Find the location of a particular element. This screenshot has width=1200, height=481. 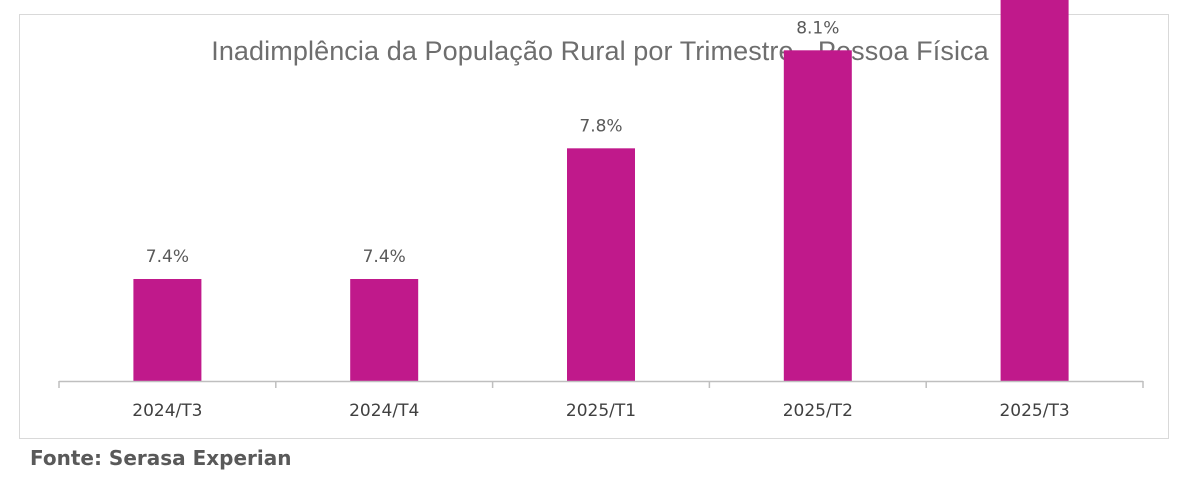

bar-2025/T3 is located at coordinates (1034, 190).